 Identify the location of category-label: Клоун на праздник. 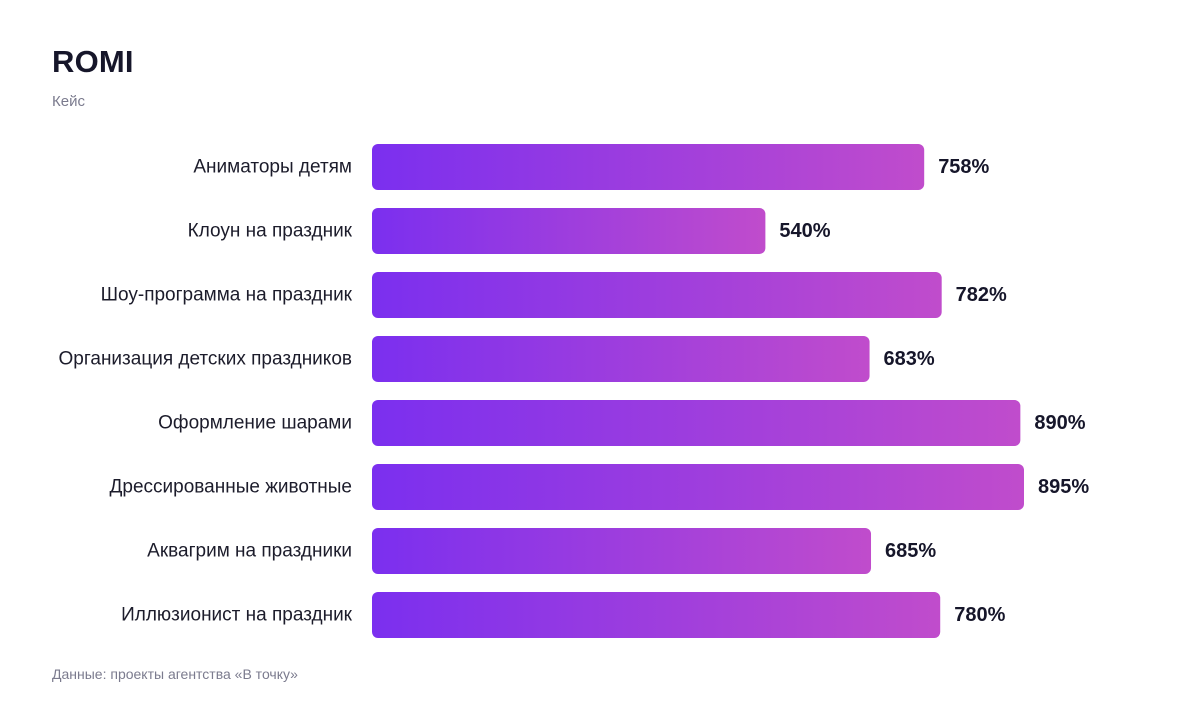
(270, 231).